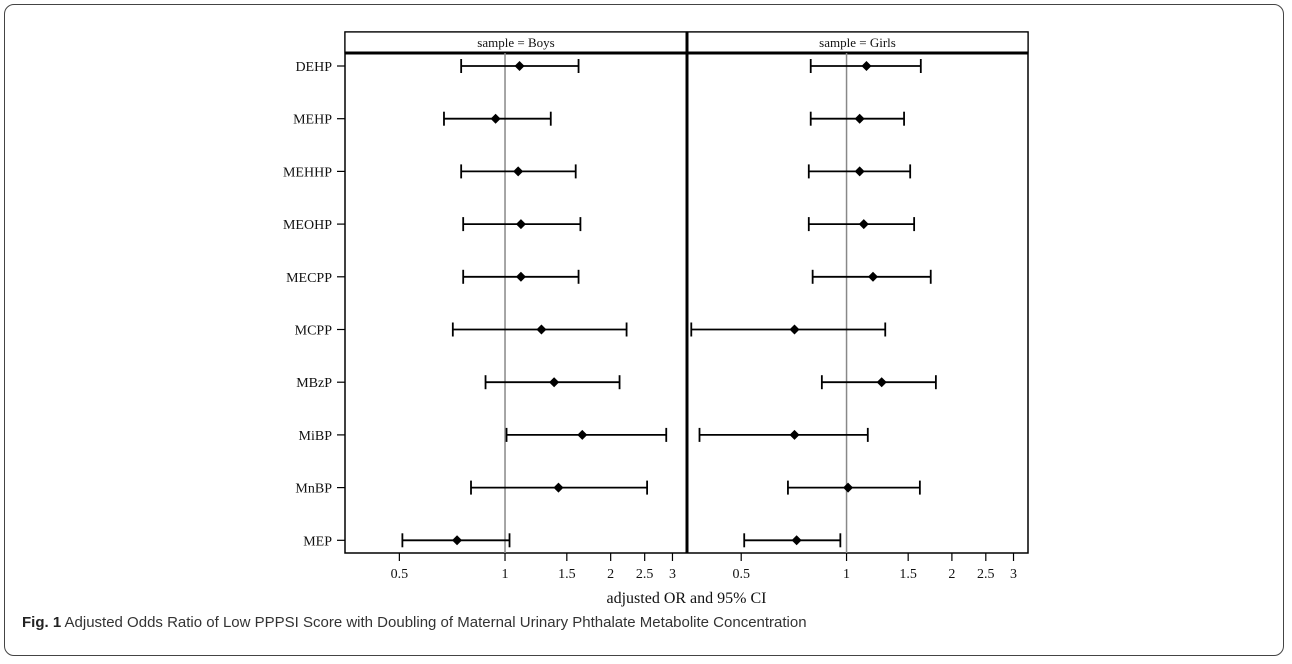 This screenshot has height=664, width=1292. Describe the element at coordinates (42, 622) in the screenshot. I see `caption-label: Fig. 1` at that location.